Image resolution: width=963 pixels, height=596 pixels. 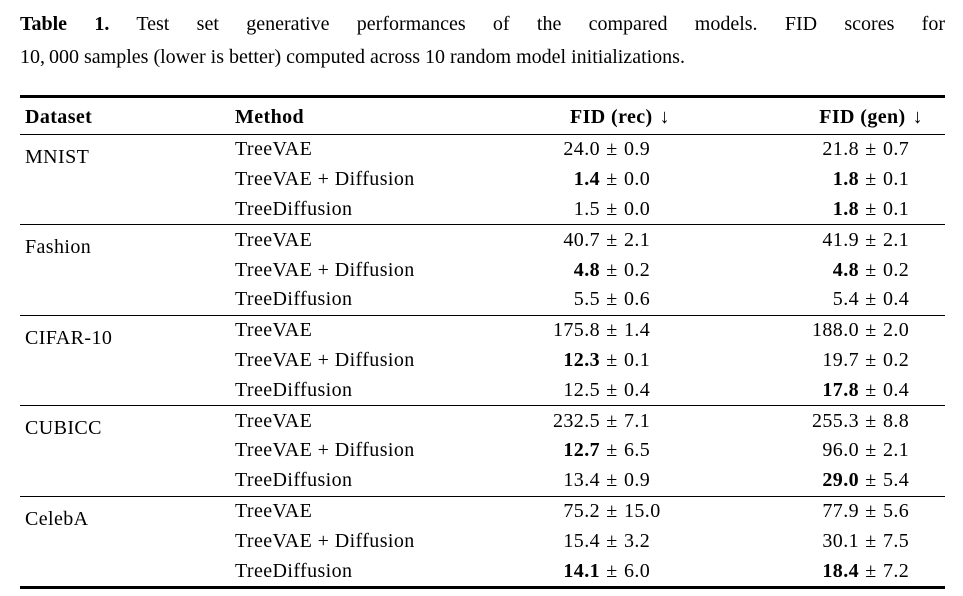 What do you see at coordinates (896, 570) in the screenshot?
I see `error-value: 7.2` at bounding box center [896, 570].